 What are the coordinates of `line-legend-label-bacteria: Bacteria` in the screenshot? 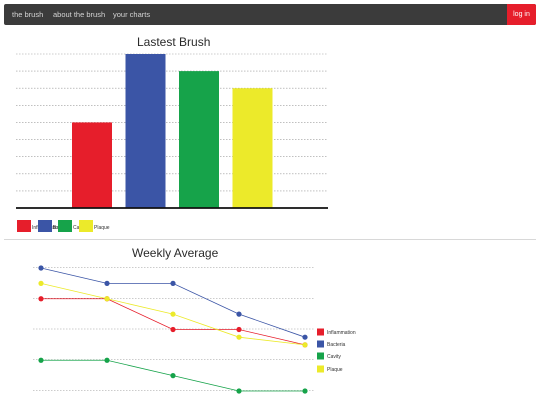 It's located at (336, 345).